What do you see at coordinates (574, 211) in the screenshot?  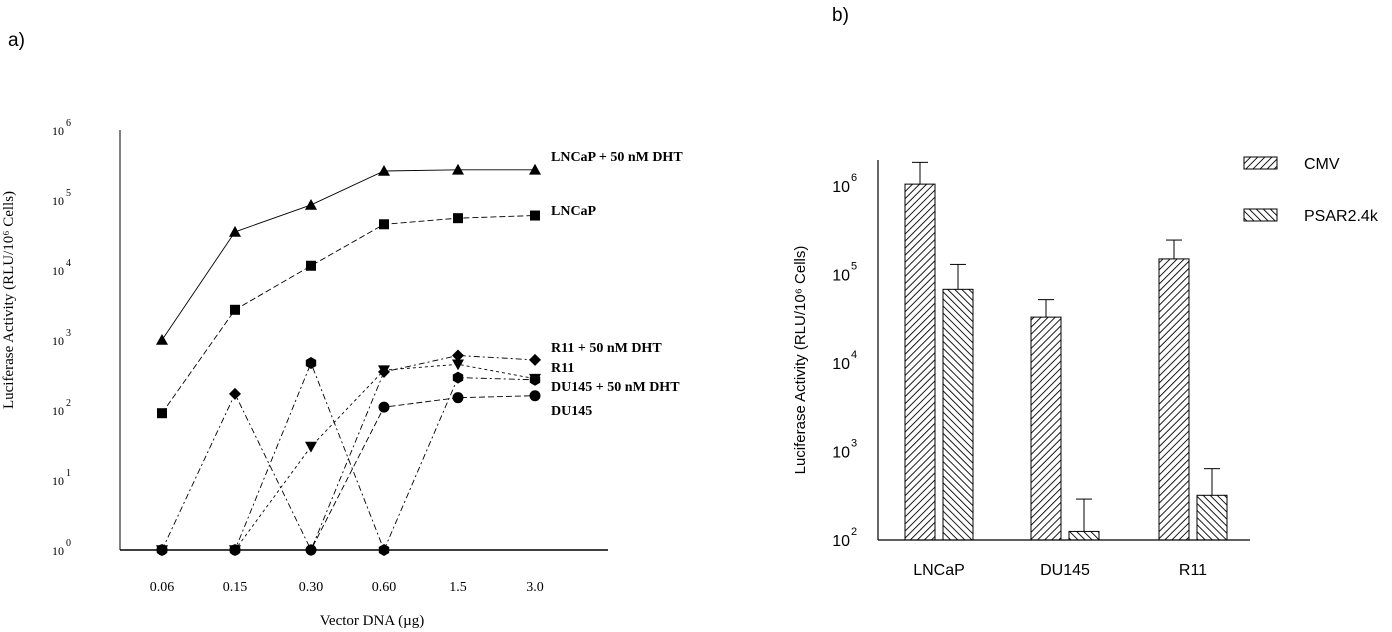 I see `series-label: LNCaP` at bounding box center [574, 211].